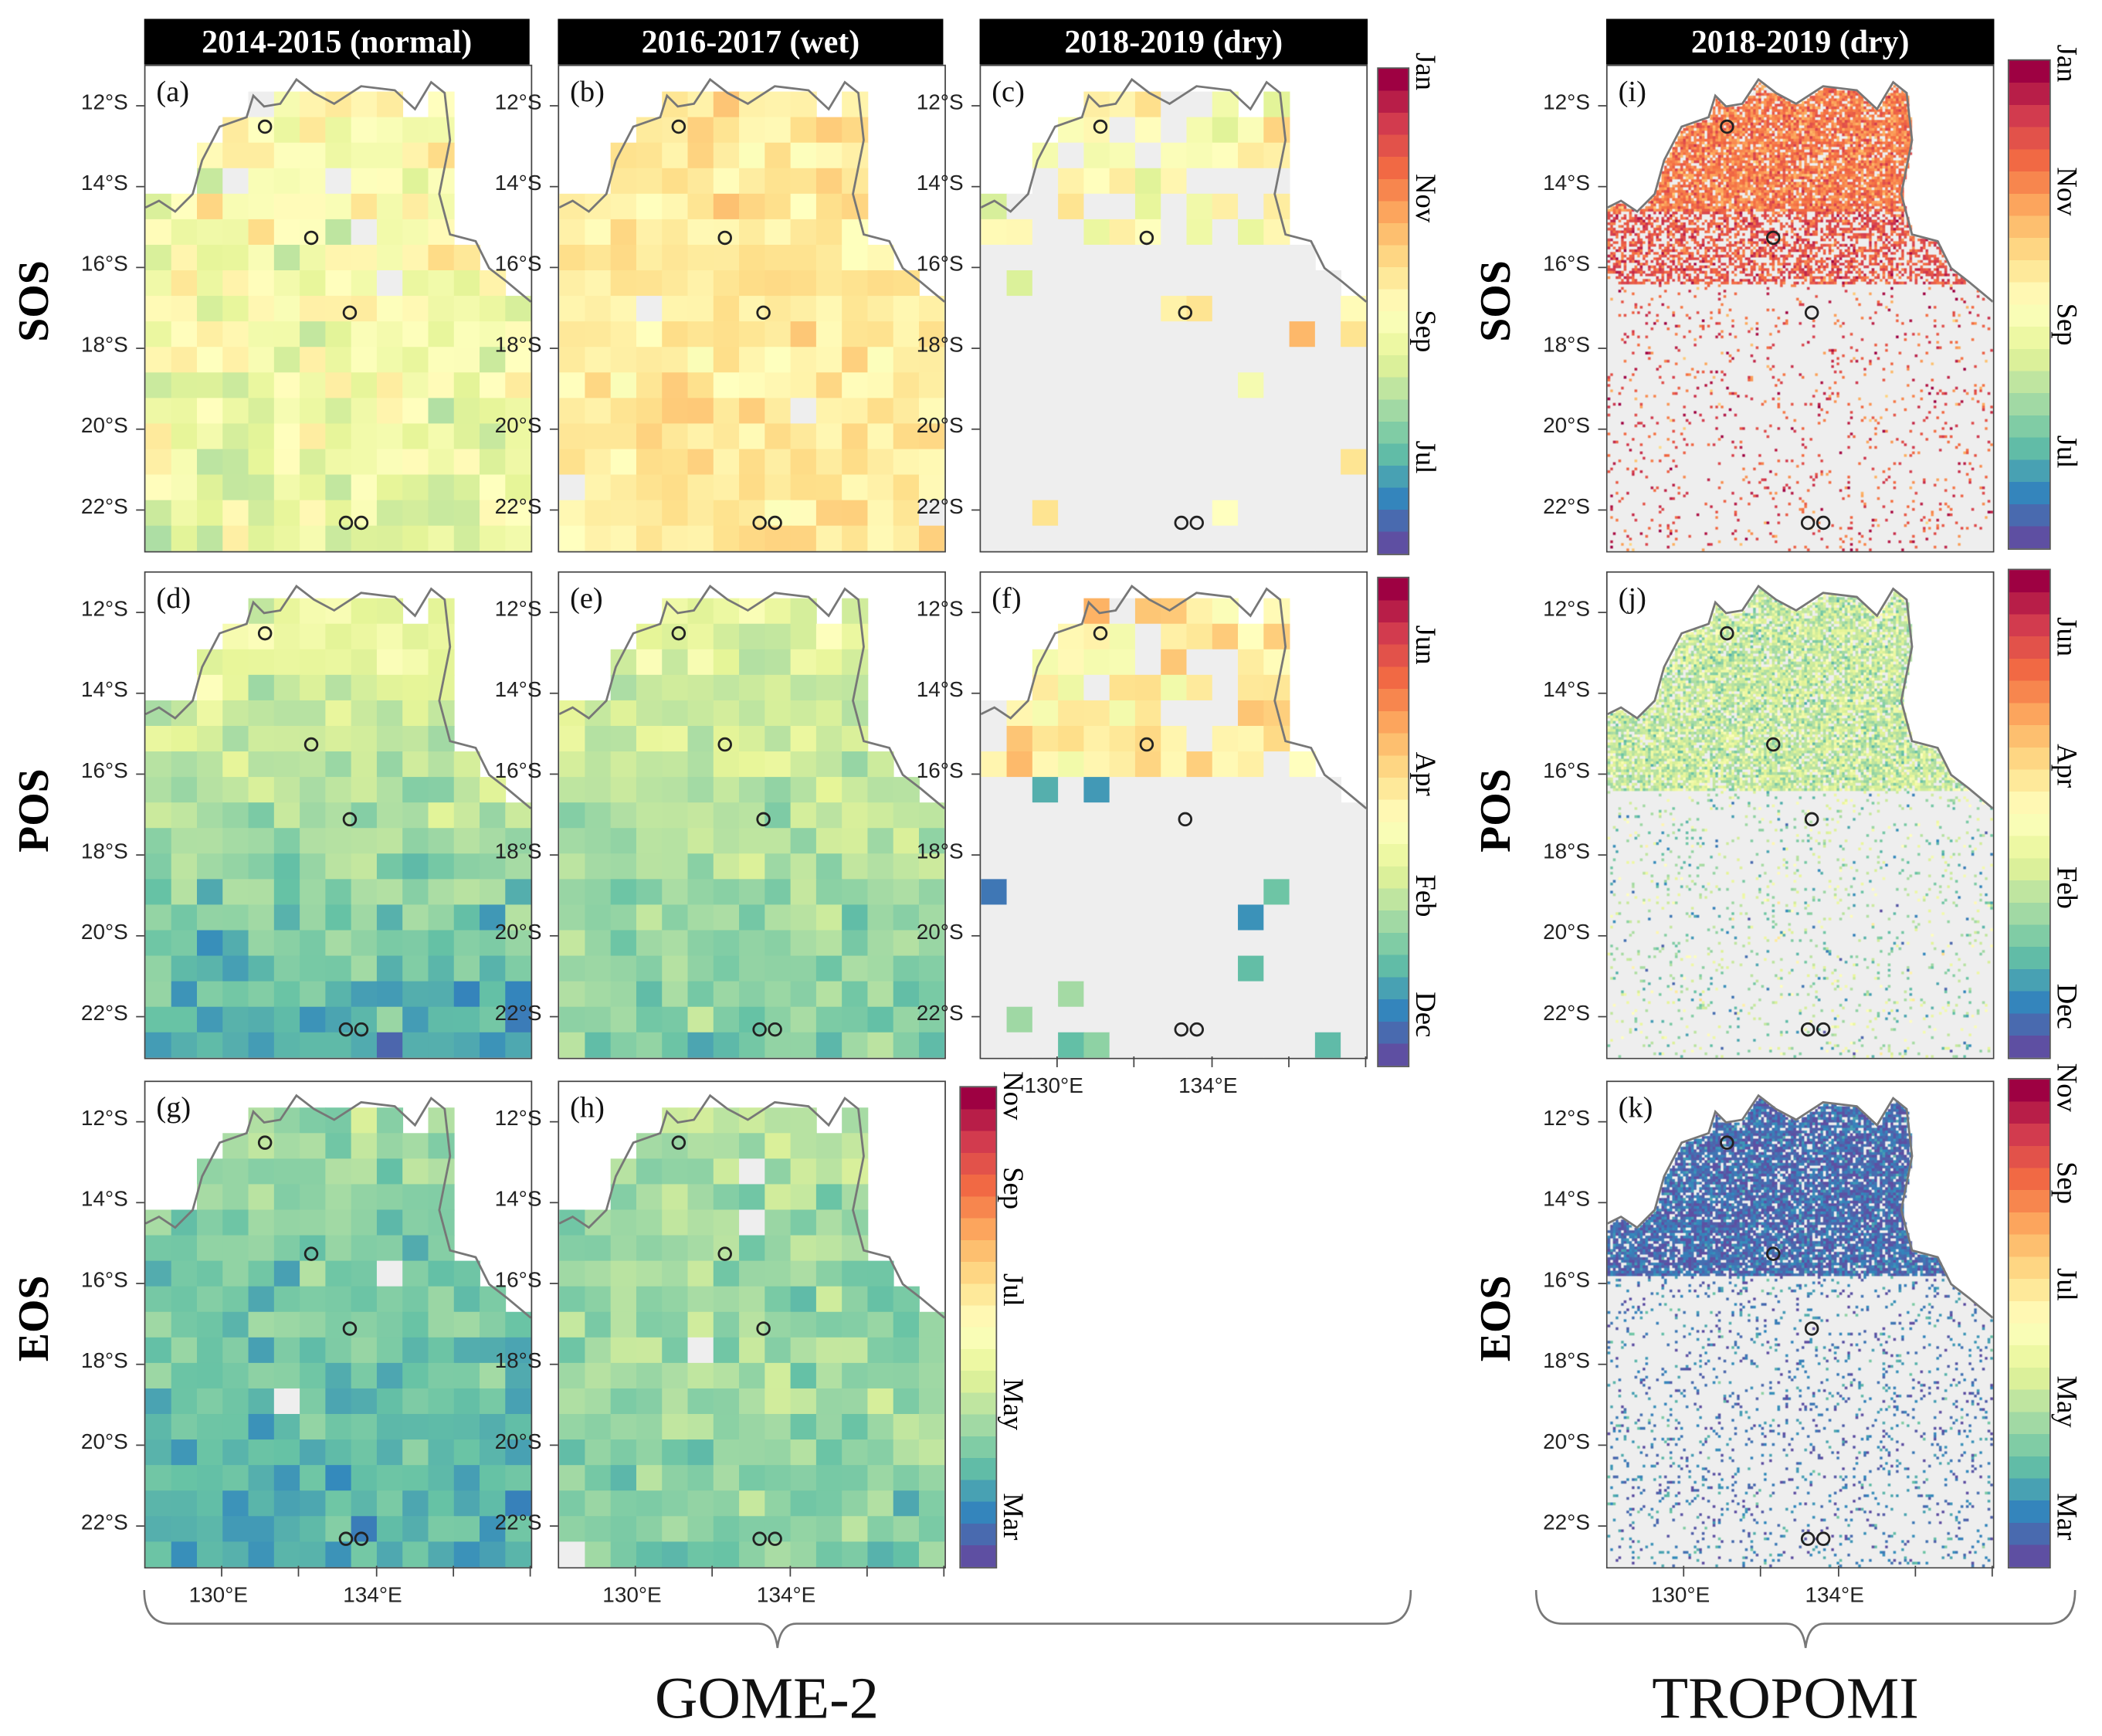  I want to click on group-label-tropomi: TROPOMI, so click(1785, 1699).